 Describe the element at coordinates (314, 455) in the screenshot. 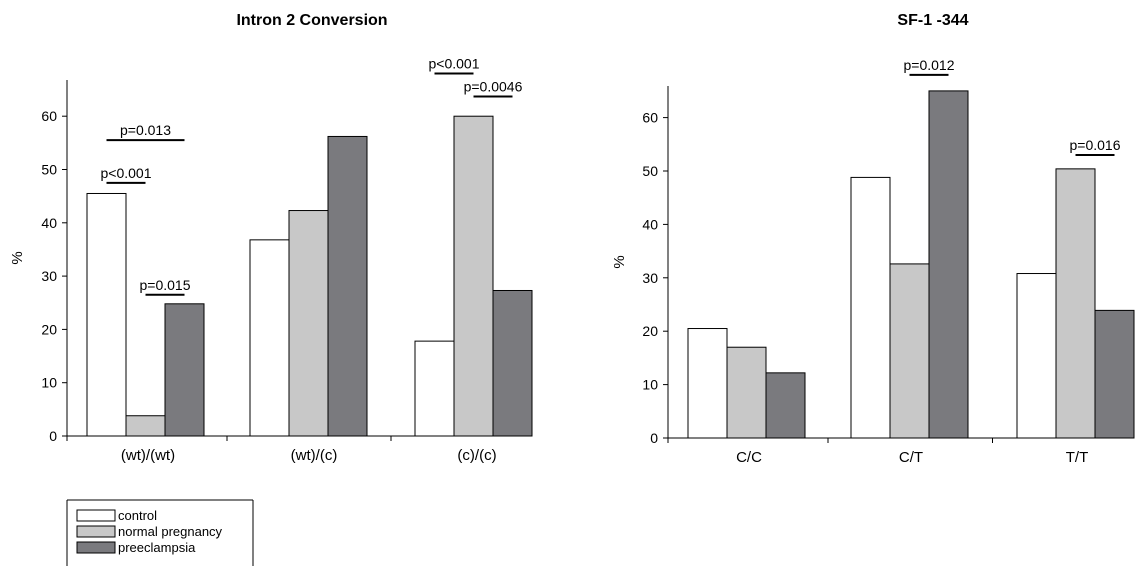

I see `x-tick-label: (wt)/(c)` at that location.